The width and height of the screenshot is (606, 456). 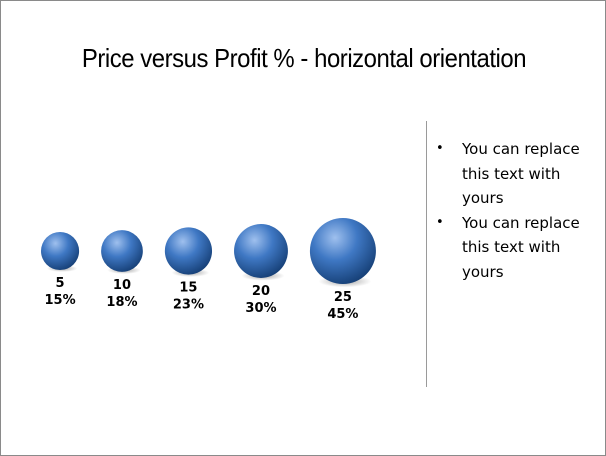 What do you see at coordinates (188, 305) in the screenshot?
I see `profit-label: 23%` at bounding box center [188, 305].